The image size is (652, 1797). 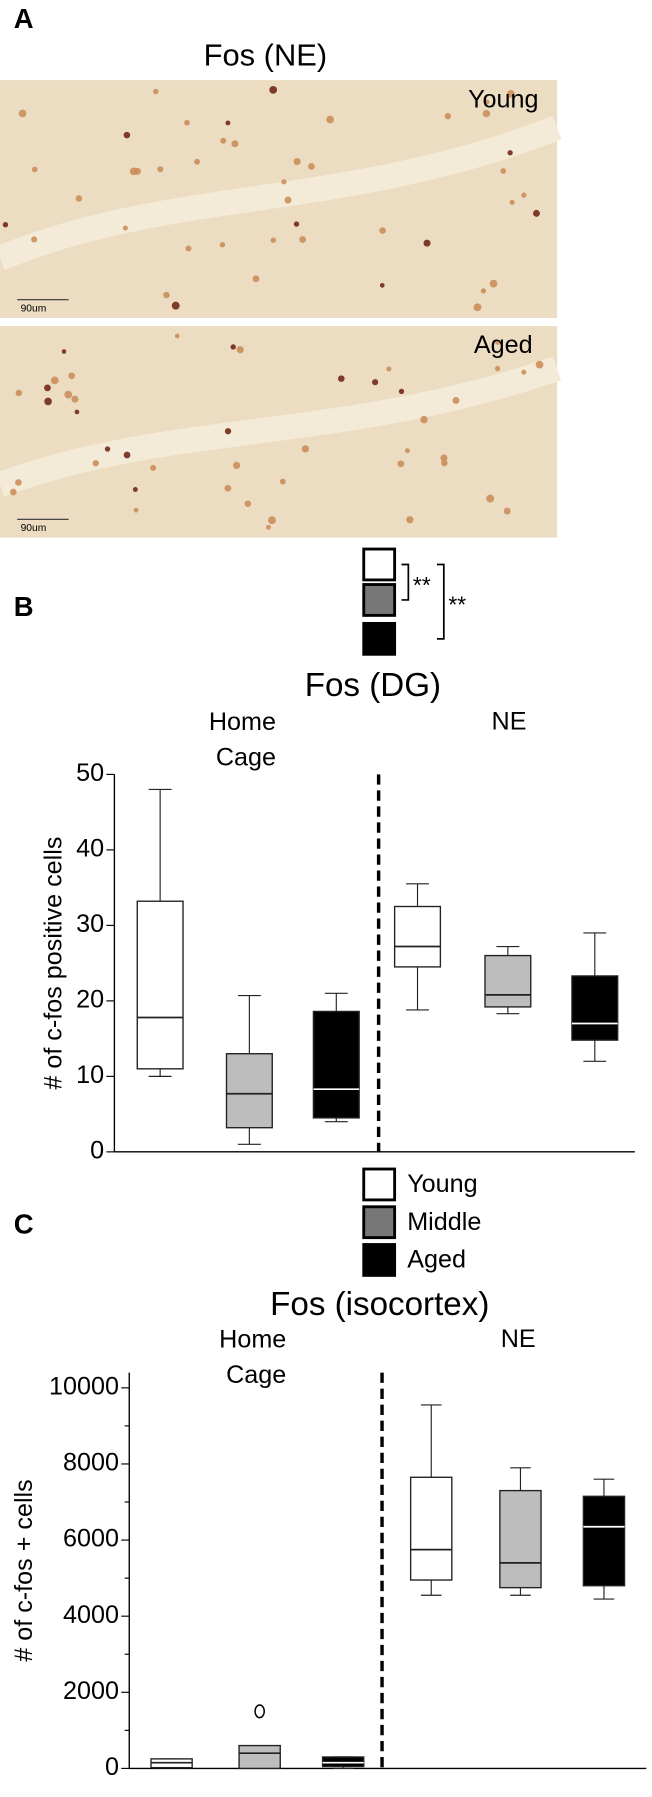 What do you see at coordinates (442, 1184) in the screenshot?
I see `legend-label: Young` at bounding box center [442, 1184].